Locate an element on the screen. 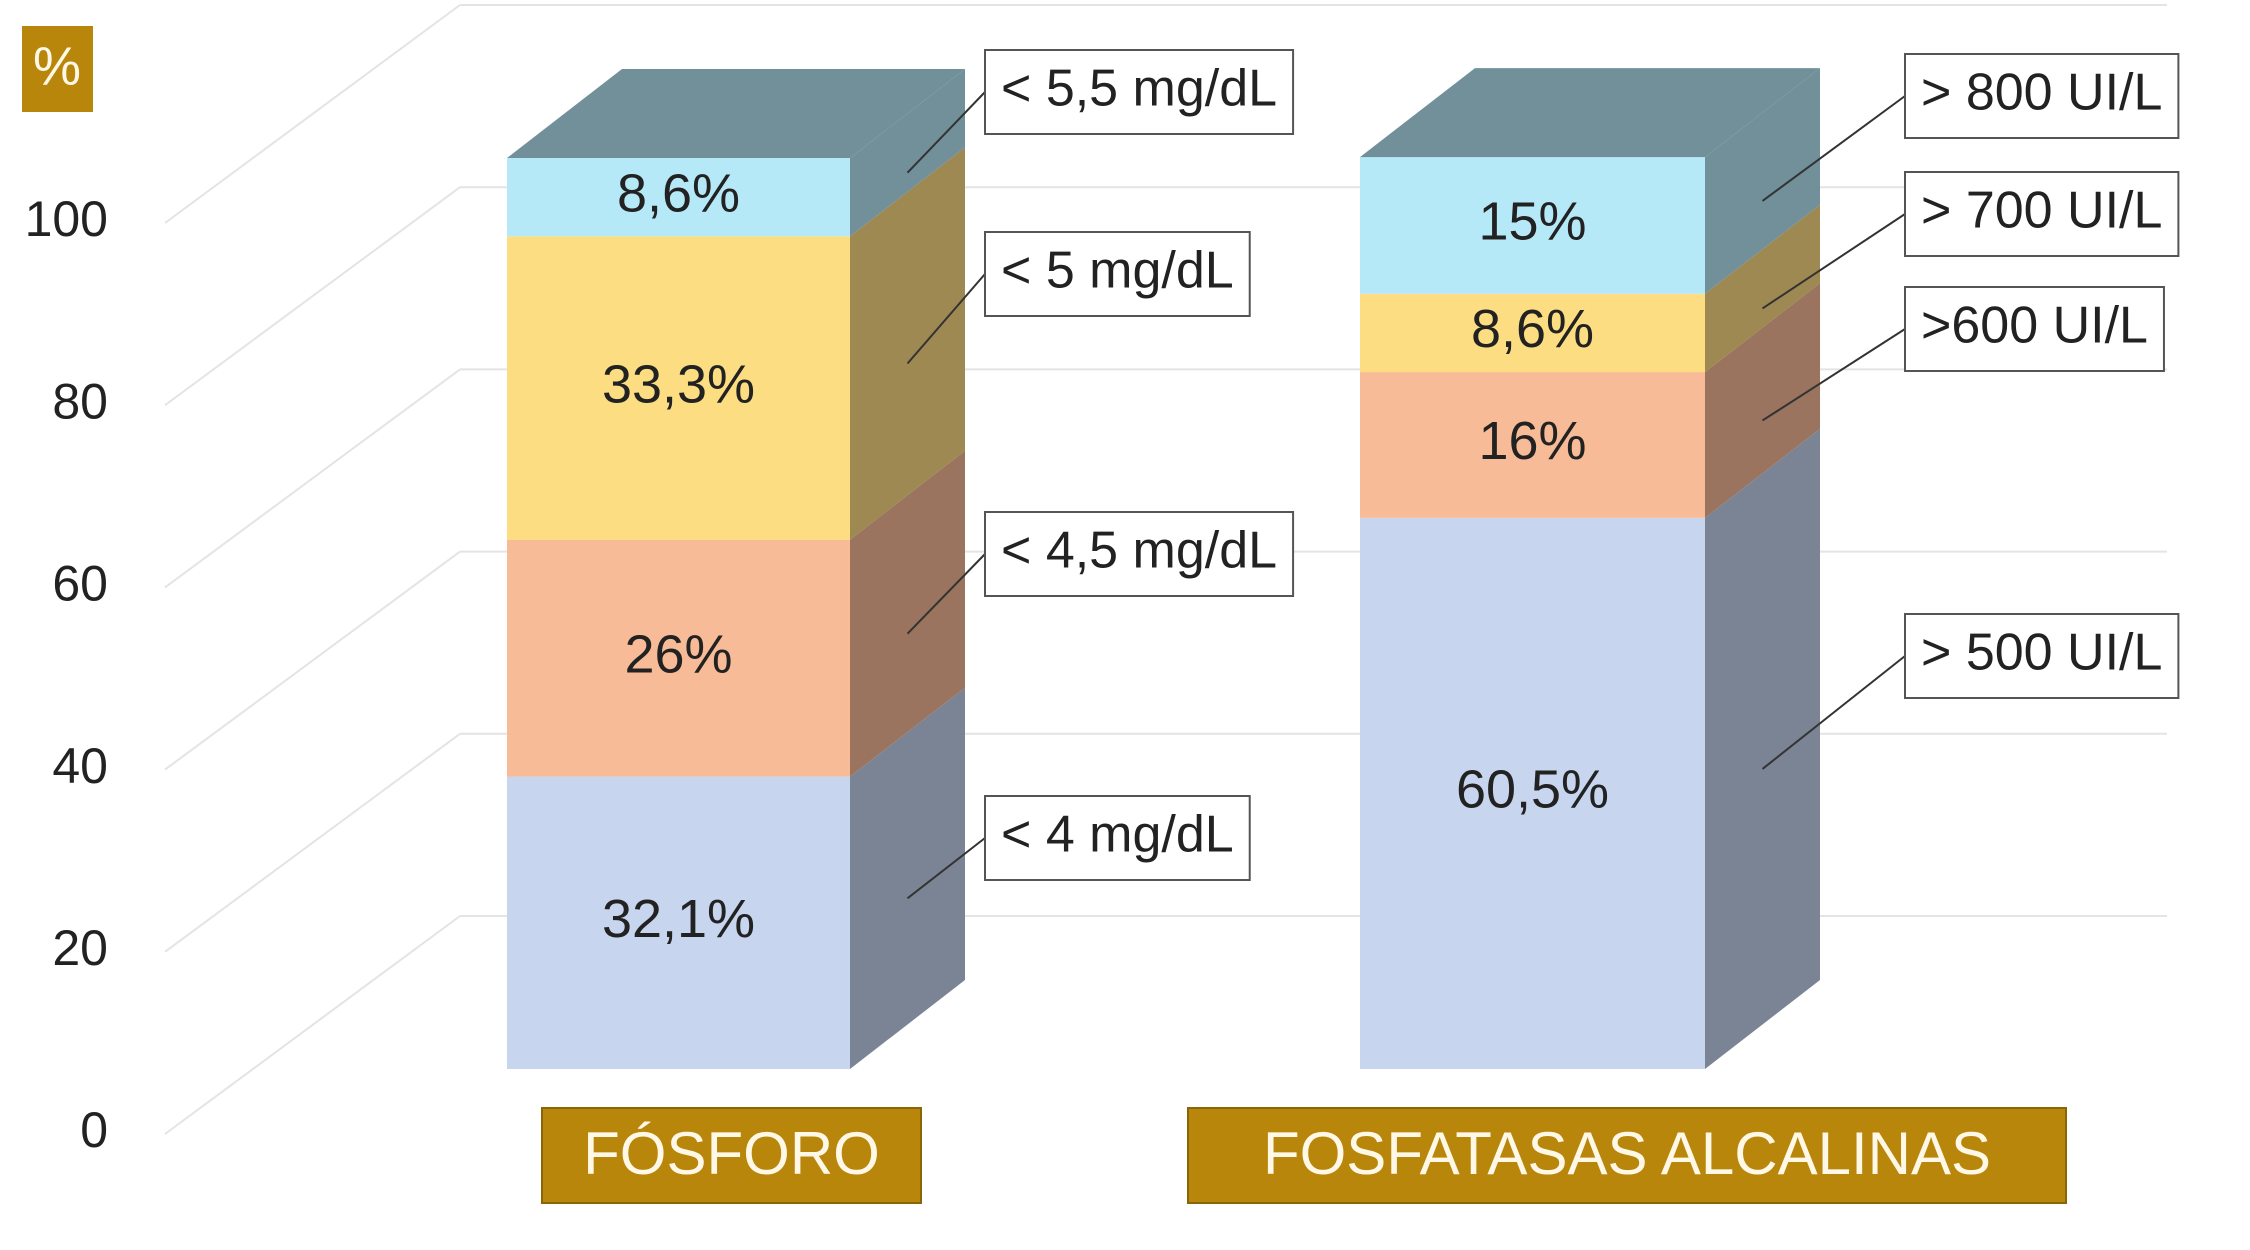 The width and height of the screenshot is (2250, 1250). y-tick-label: 60 is located at coordinates (80, 584).